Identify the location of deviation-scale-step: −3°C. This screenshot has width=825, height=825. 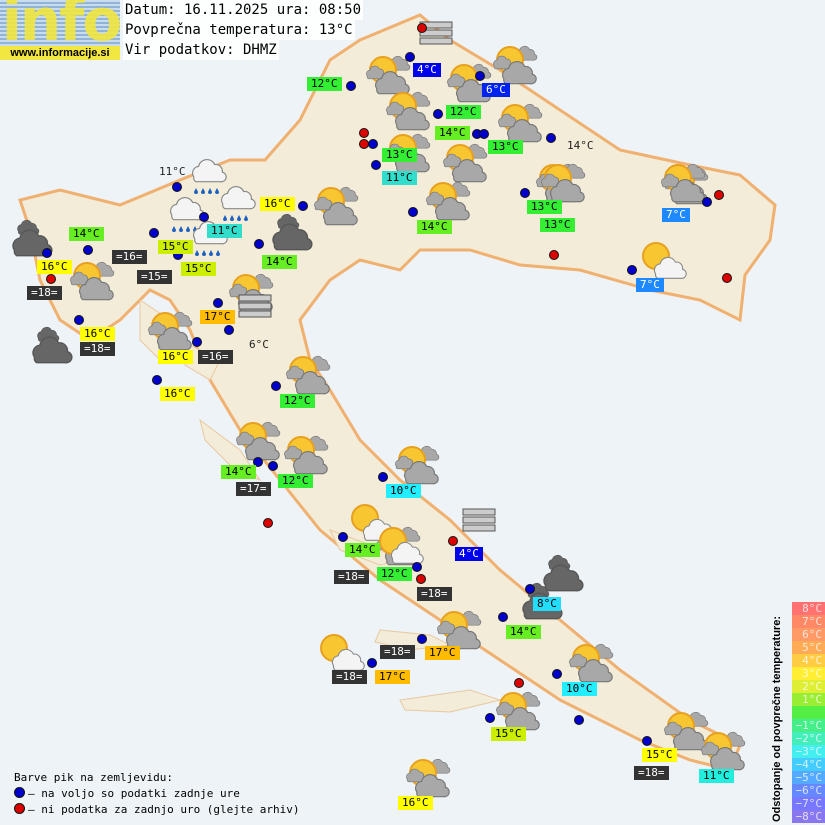
(808, 751).